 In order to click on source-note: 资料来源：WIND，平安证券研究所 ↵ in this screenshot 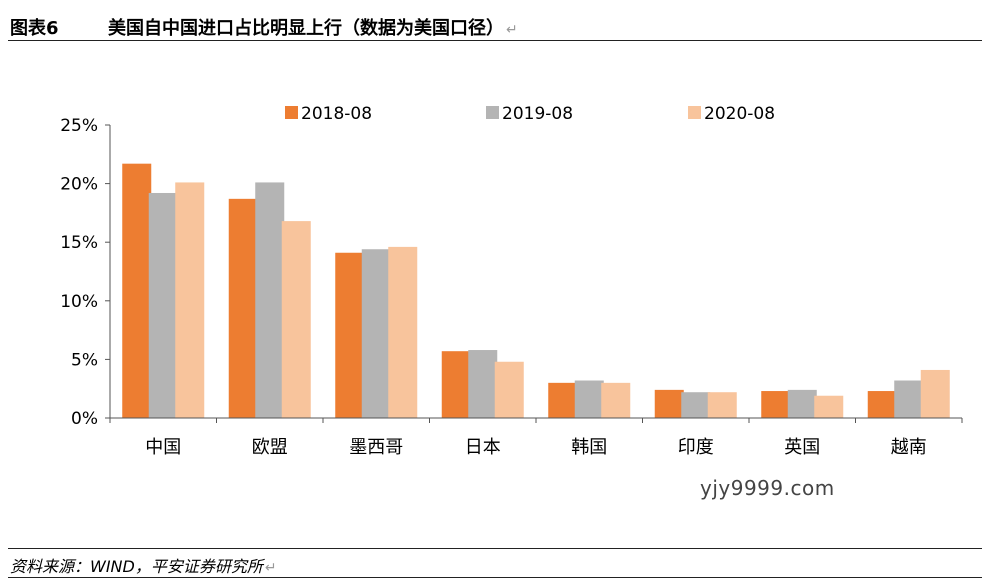, I will do `click(143, 565)`.